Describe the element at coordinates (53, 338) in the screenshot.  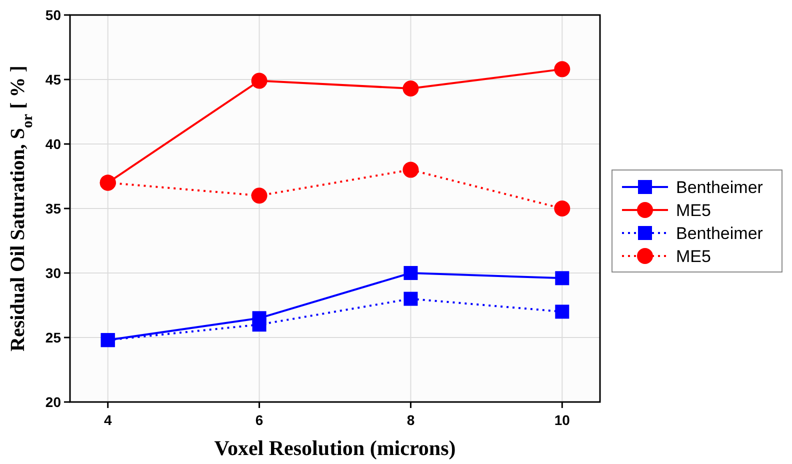
I see `y-tick-label: 25` at that location.